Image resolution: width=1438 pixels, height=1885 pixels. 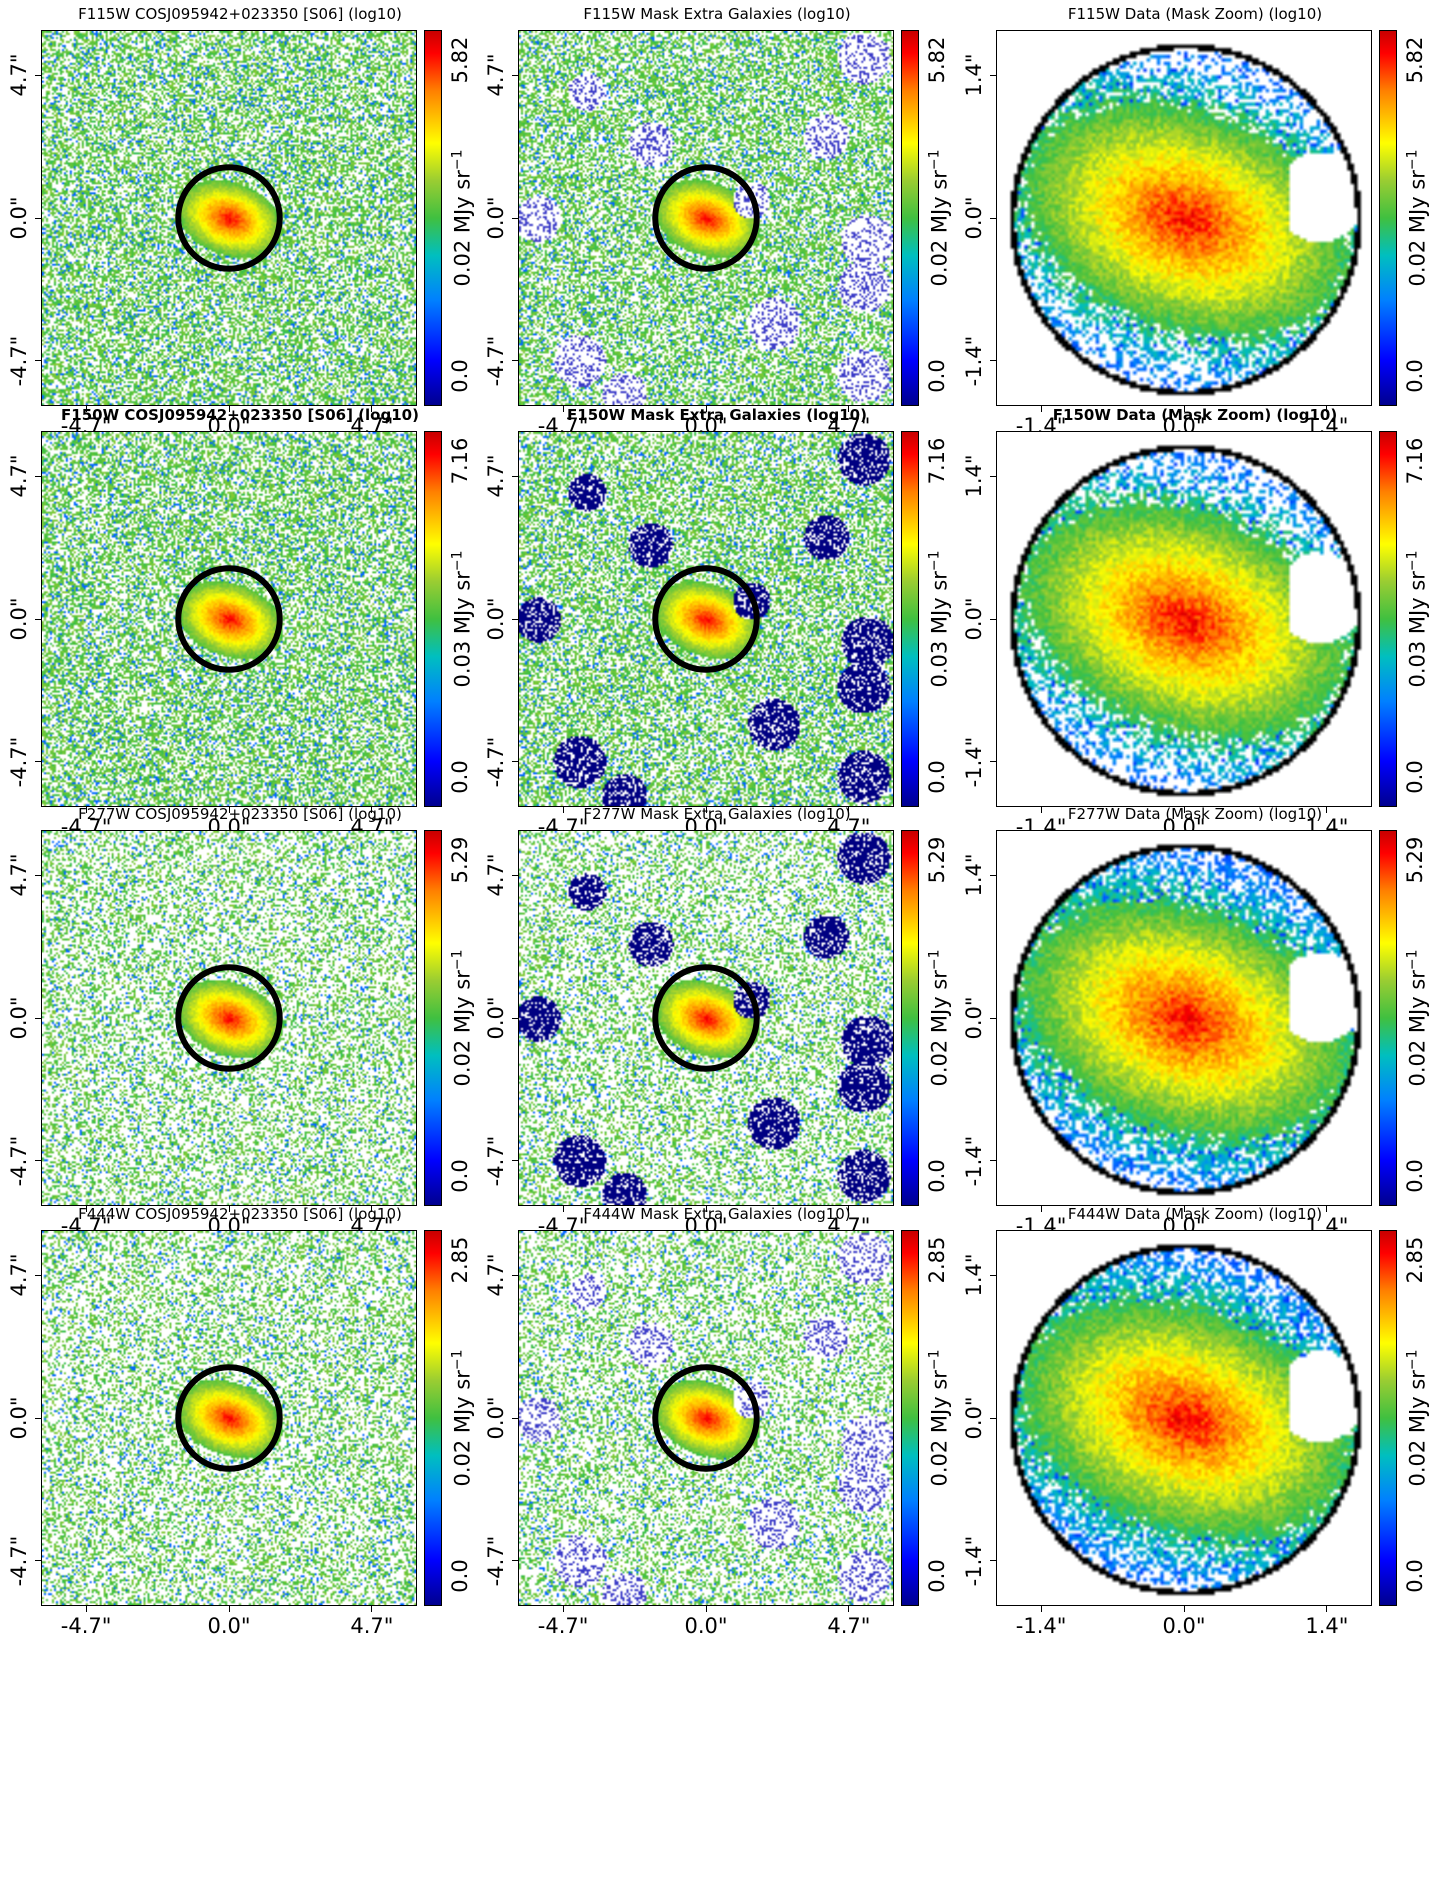 What do you see at coordinates (717, 814) in the screenshot?
I see `panel-title: F277W Mask Extra Galaxies (log10)` at bounding box center [717, 814].